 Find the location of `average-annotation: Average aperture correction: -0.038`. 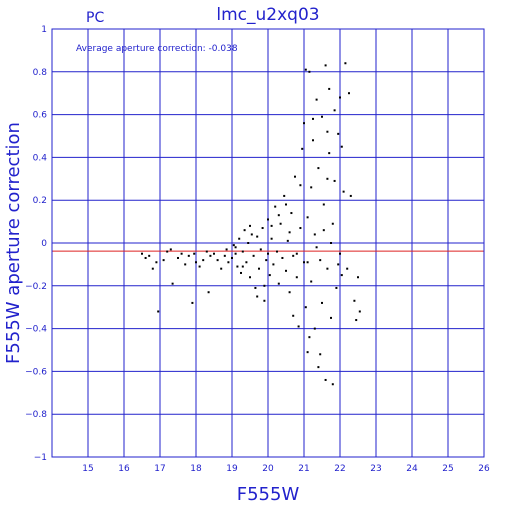

average-annotation: Average aperture correction: -0.038 is located at coordinates (157, 49).